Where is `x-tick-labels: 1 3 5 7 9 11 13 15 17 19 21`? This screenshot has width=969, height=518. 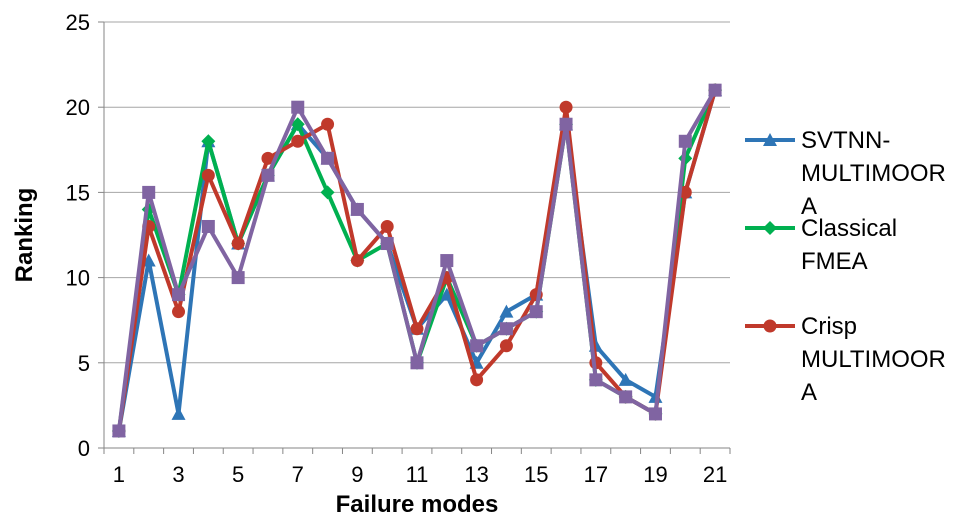 x-tick-labels: 1 3 5 7 9 11 13 15 17 19 21 is located at coordinates (420, 474).